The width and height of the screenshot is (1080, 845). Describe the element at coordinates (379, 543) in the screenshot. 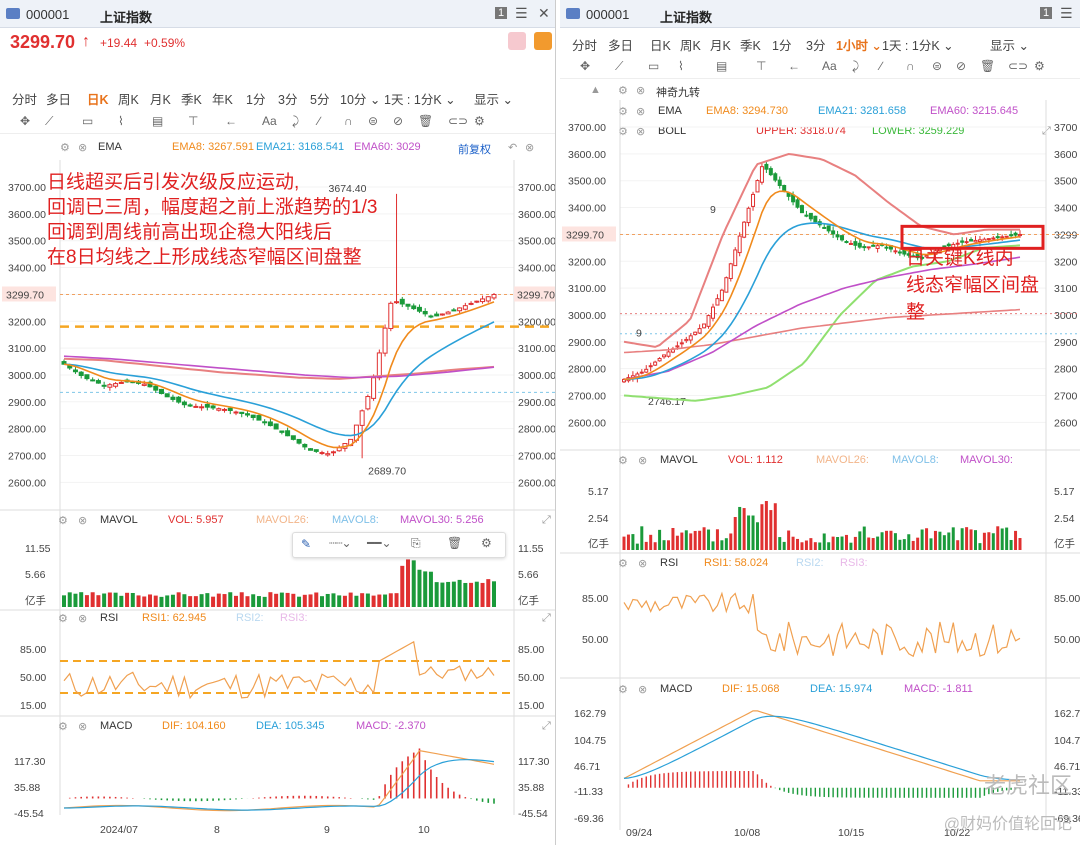

I see `line-width-icon: ━━⌄` at that location.